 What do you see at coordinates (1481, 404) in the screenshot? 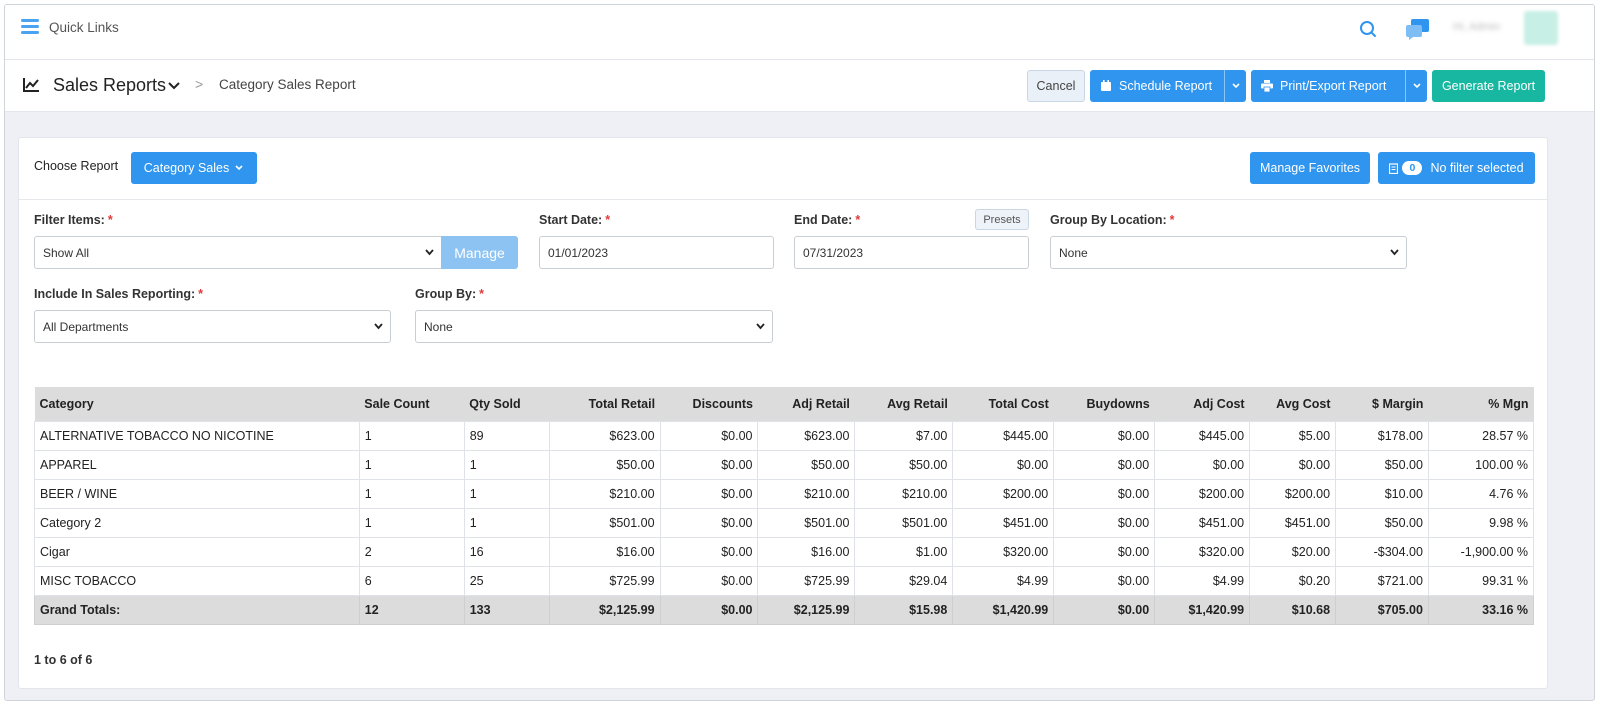
I see `column-header: % Mgn` at bounding box center [1481, 404].